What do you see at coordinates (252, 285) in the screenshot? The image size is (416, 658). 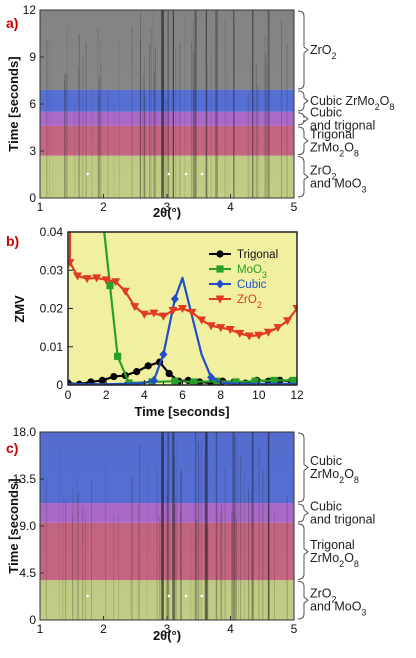 I see `legend-label: Cubic` at bounding box center [252, 285].